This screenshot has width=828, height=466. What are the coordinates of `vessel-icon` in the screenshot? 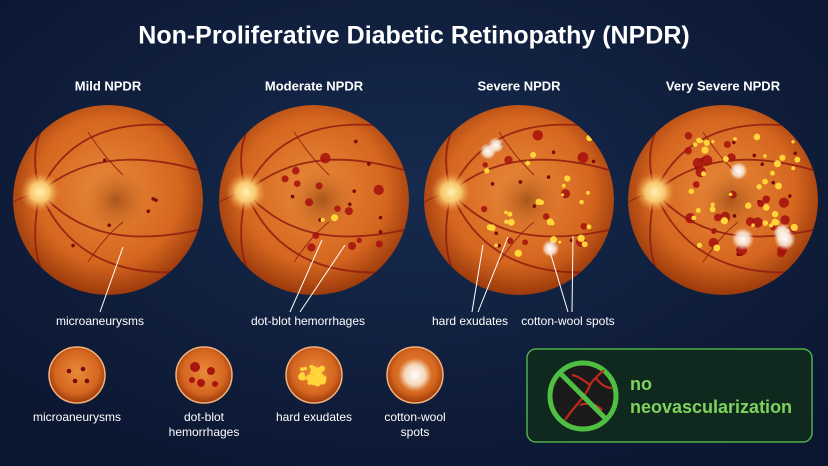 It's located at (588, 395).